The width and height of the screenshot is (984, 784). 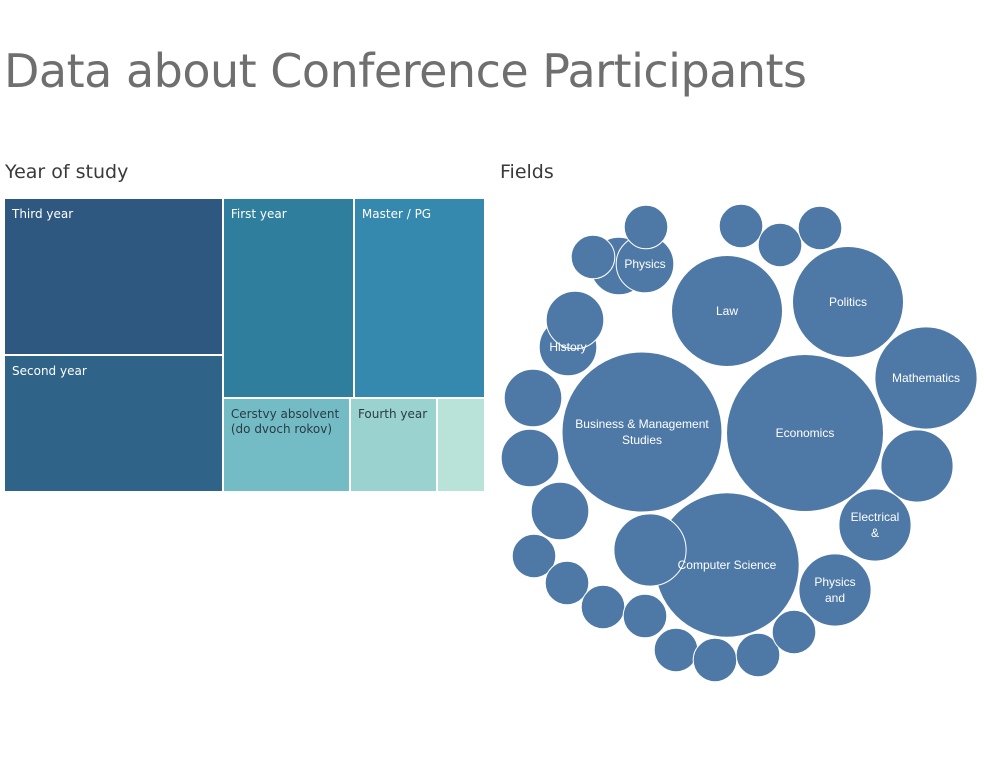 I want to click on field-bubble-label: Law, so click(x=727, y=311).